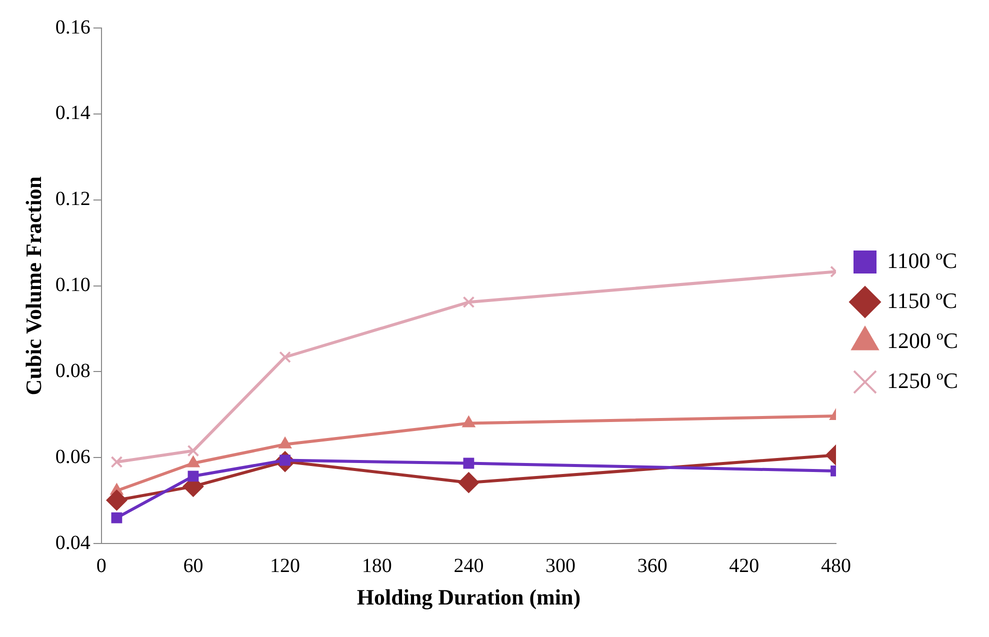  Describe the element at coordinates (922, 380) in the screenshot. I see `legend-label: 1250 ºC` at that location.